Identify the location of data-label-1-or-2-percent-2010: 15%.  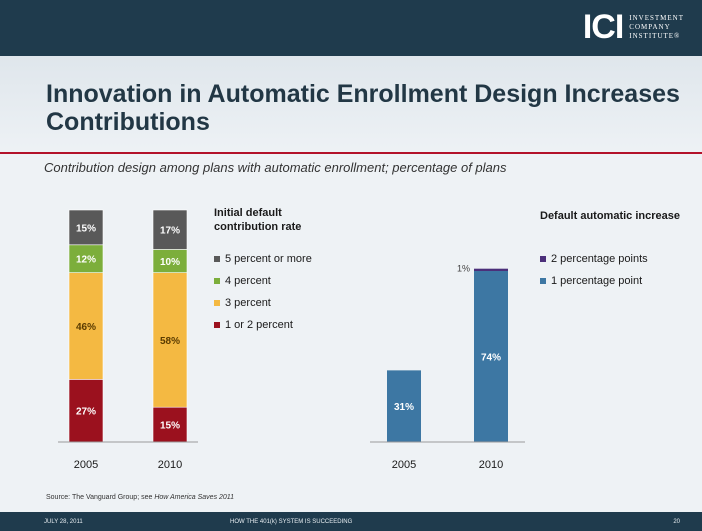
(170, 426).